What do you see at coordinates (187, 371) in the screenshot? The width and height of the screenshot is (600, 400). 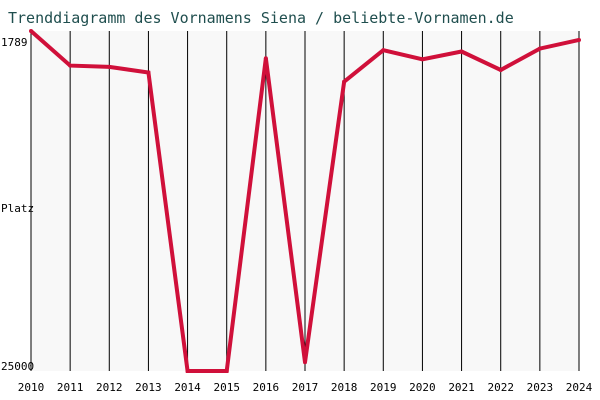 I see `data-point-2014` at bounding box center [187, 371].